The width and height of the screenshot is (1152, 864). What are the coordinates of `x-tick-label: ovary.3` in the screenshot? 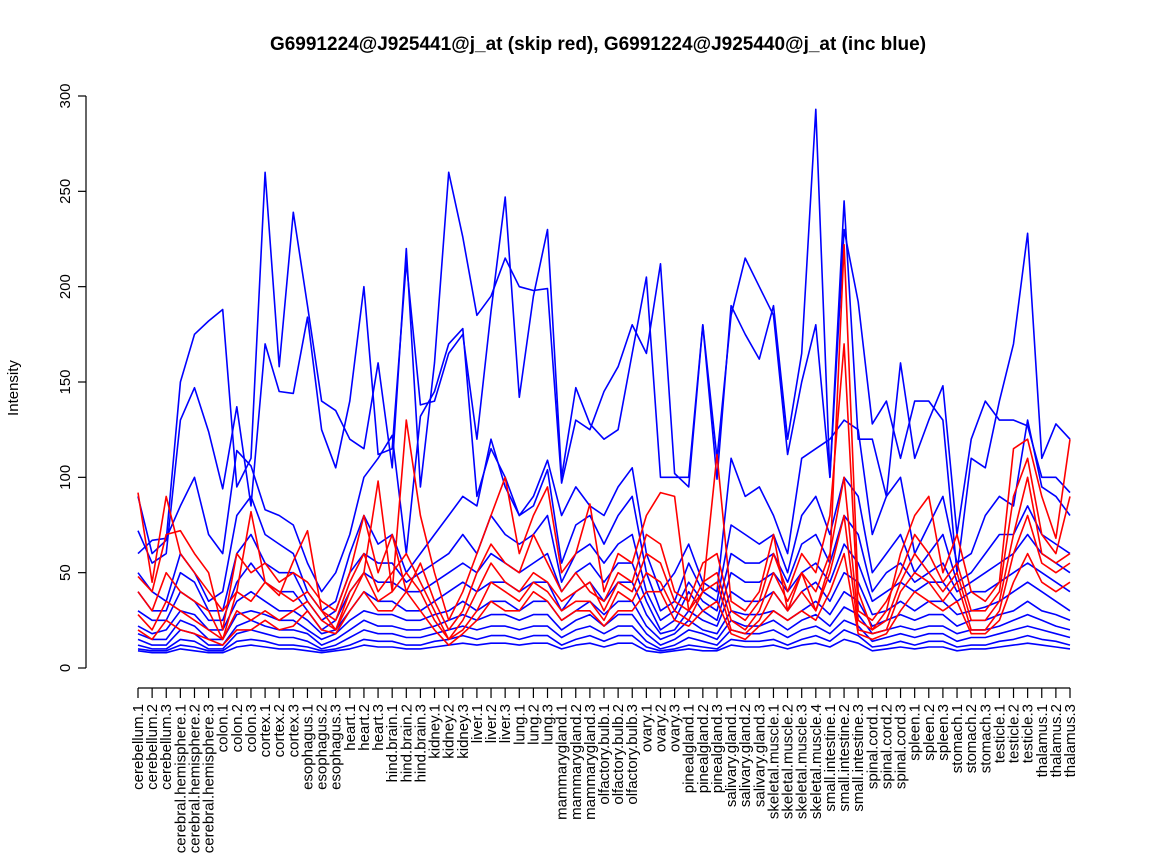 It's located at (675, 728).